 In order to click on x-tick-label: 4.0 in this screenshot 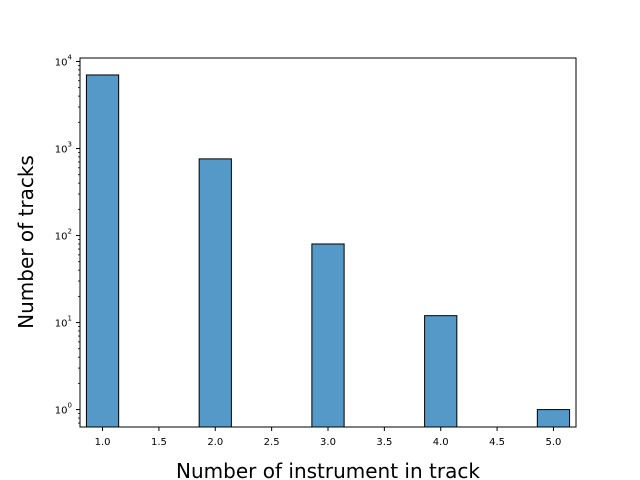, I will do `click(441, 442)`.